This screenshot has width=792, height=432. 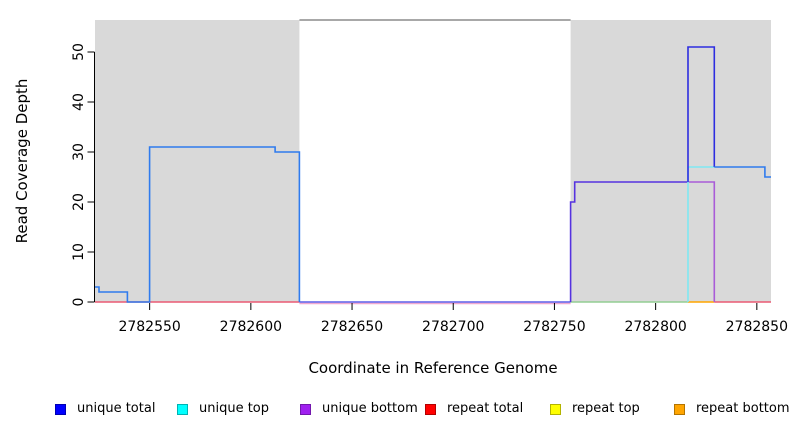 What do you see at coordinates (79, 302) in the screenshot?
I see `y-tick-label: 0` at bounding box center [79, 302].